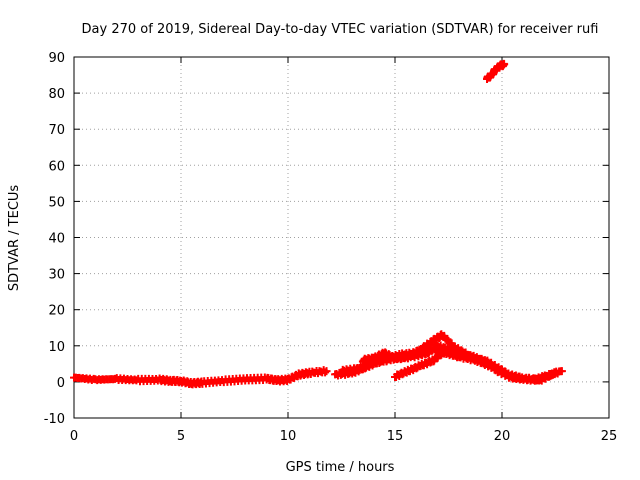 This screenshot has height=480, width=640. Describe the element at coordinates (14, 238) in the screenshot. I see `y-axis-label: SDTVAR / TECUs` at that location.